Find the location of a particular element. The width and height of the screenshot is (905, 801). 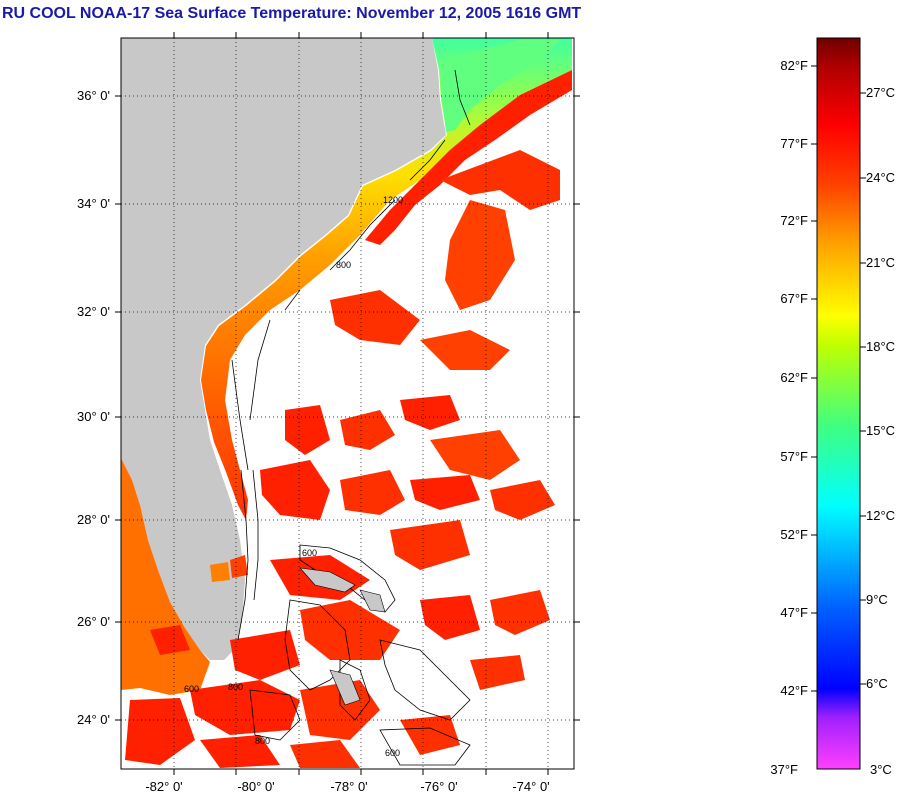

colorbar-f-label: 47°F is located at coordinates (794, 612).